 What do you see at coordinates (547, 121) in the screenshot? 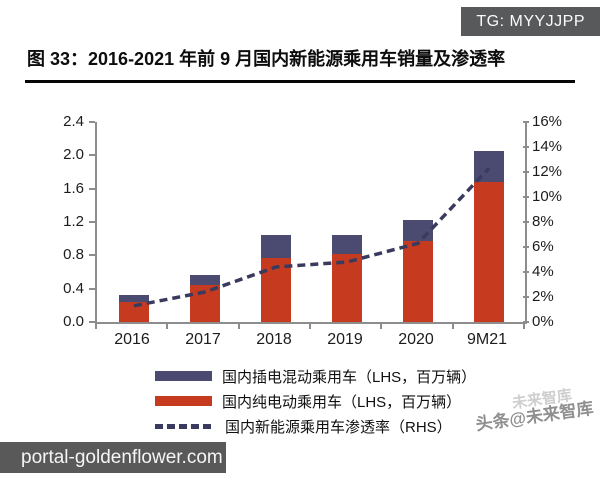
I see `right-axis-tick-label: 16%` at bounding box center [547, 121].